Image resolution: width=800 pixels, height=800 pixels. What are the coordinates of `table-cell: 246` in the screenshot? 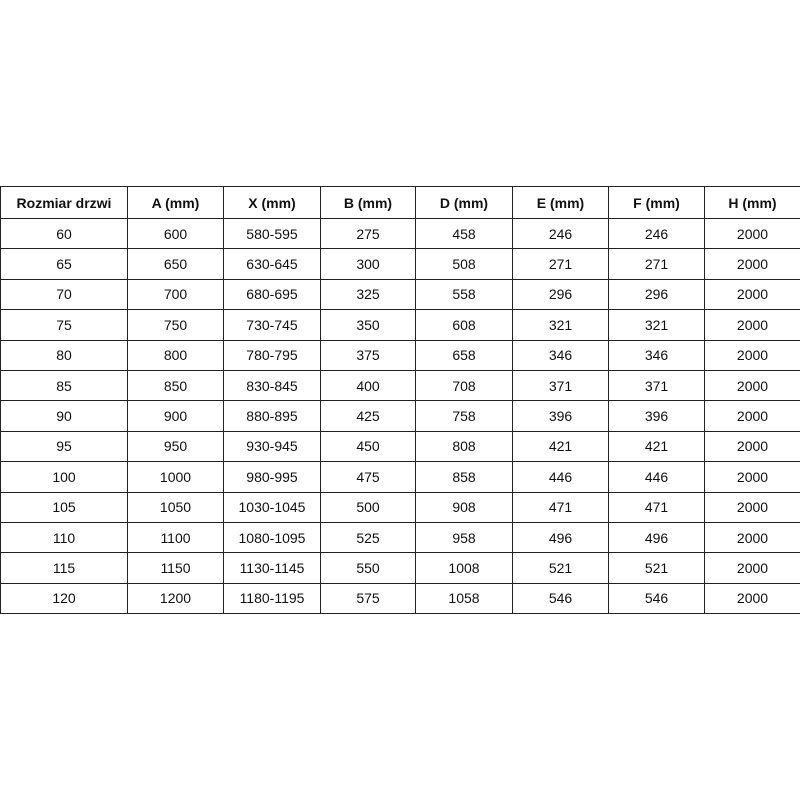 It's located at (656, 233).